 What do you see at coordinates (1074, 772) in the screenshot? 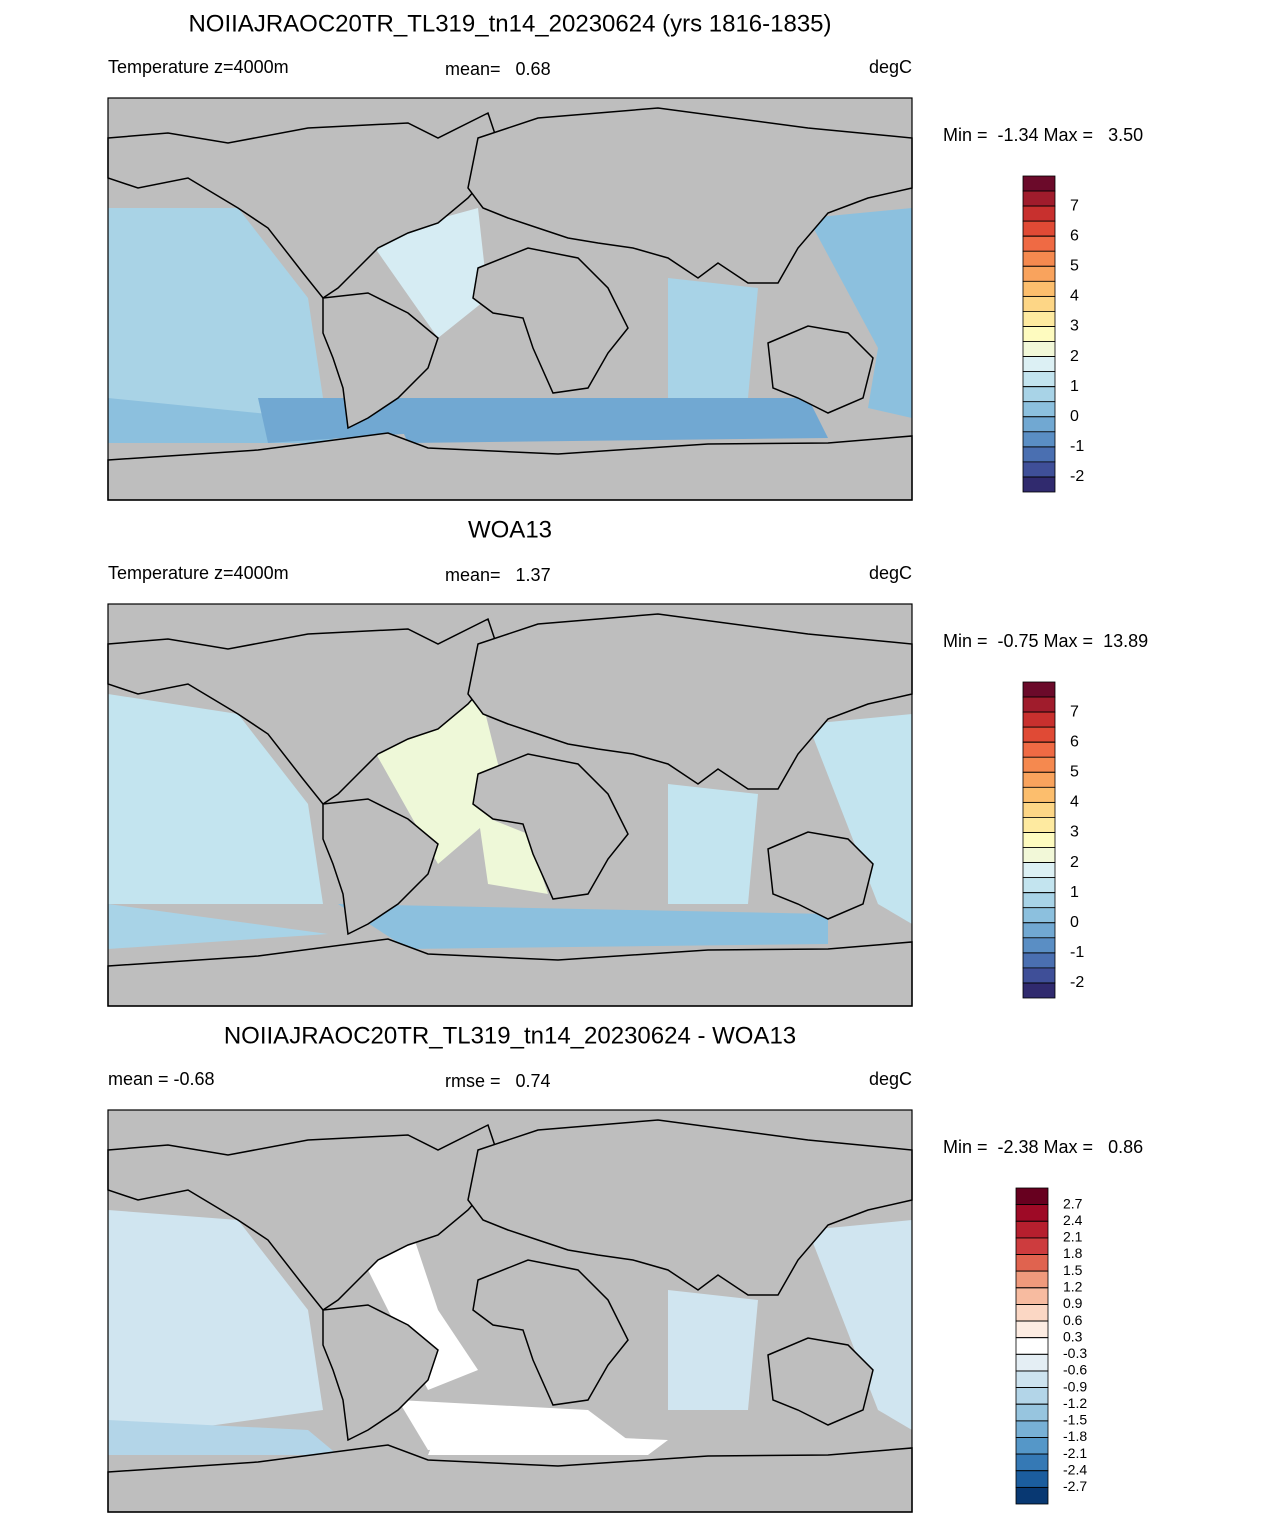
I see `colorbar-label: 5` at bounding box center [1074, 772].